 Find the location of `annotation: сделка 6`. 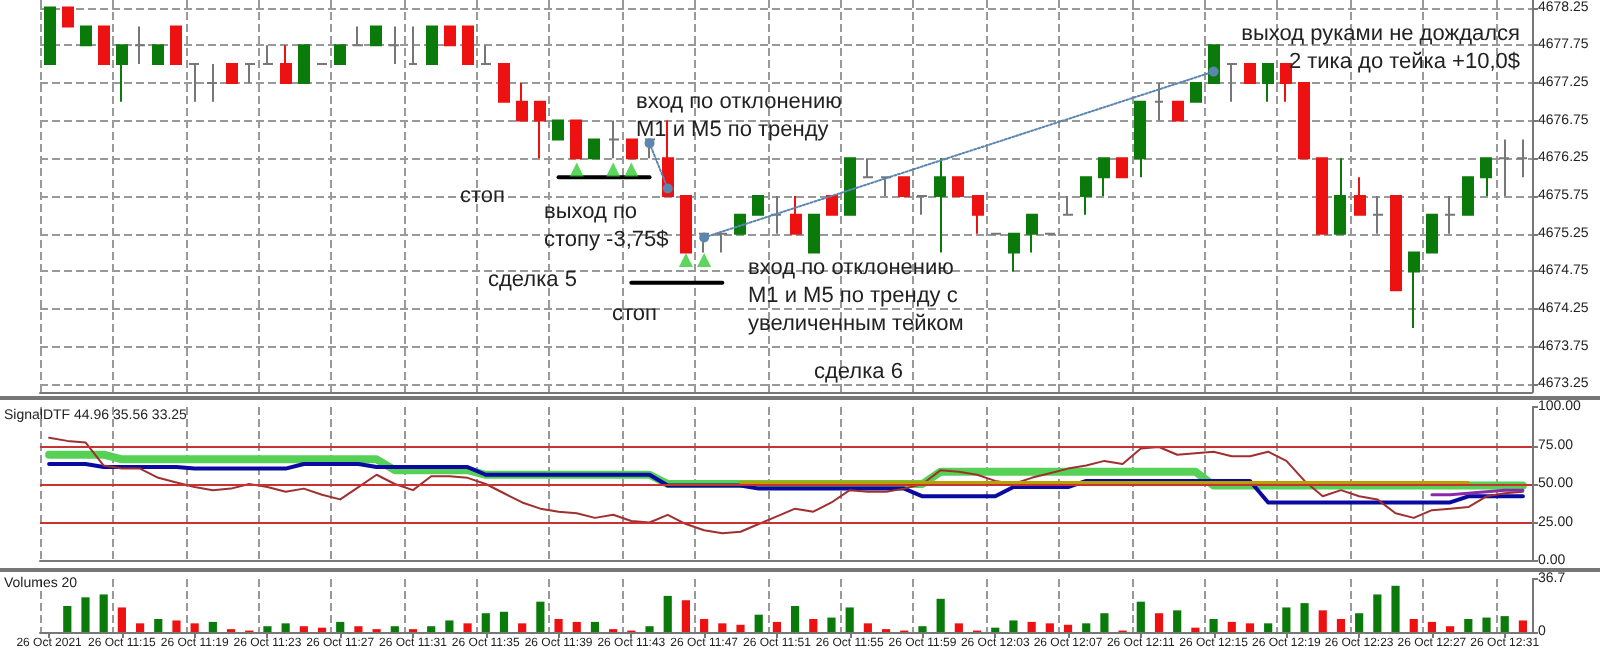

annotation: сделка 6 is located at coordinates (858, 372).